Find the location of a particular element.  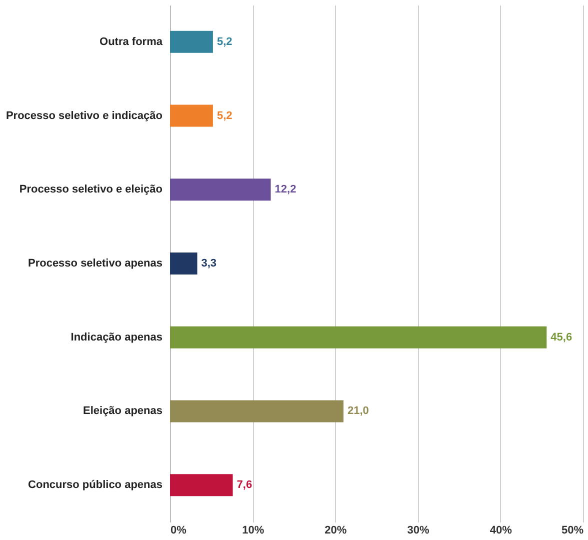

y-tick-label: Processo seletivo e indicação is located at coordinates (84, 116).